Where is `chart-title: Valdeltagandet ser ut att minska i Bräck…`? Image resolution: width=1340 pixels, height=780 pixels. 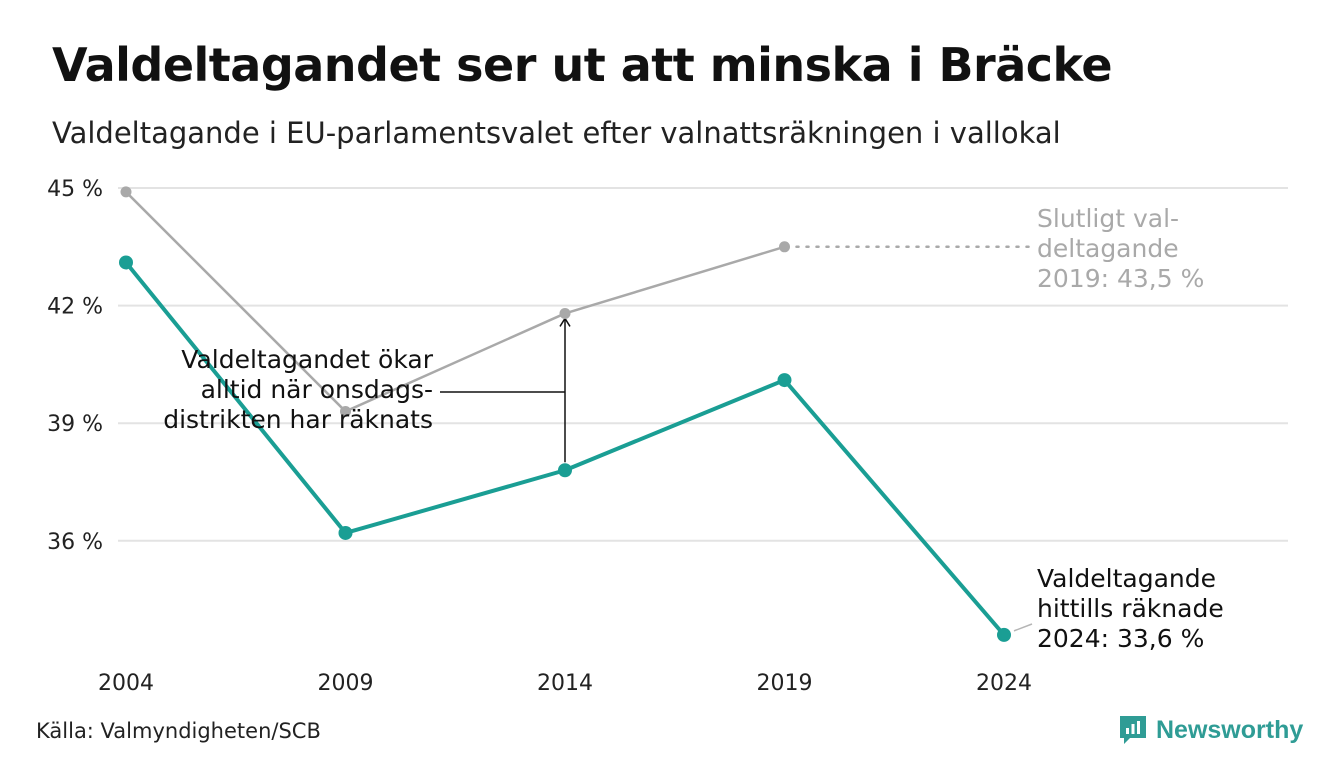 chart-title: Valdeltagandet ser ut att minska i Bräck… is located at coordinates (582, 65).